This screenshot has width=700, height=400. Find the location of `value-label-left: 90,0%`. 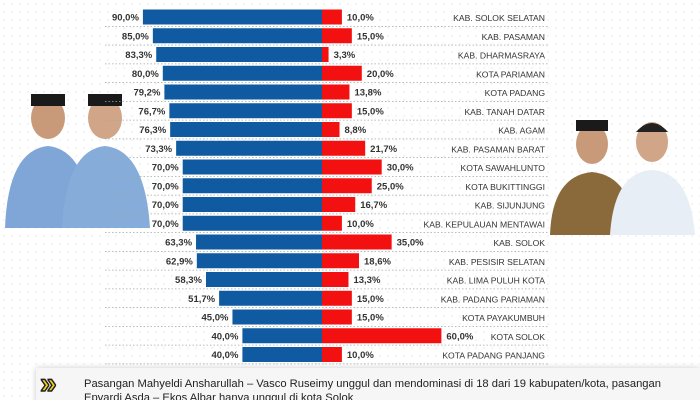

value-label-left: 90,0% is located at coordinates (125, 18).